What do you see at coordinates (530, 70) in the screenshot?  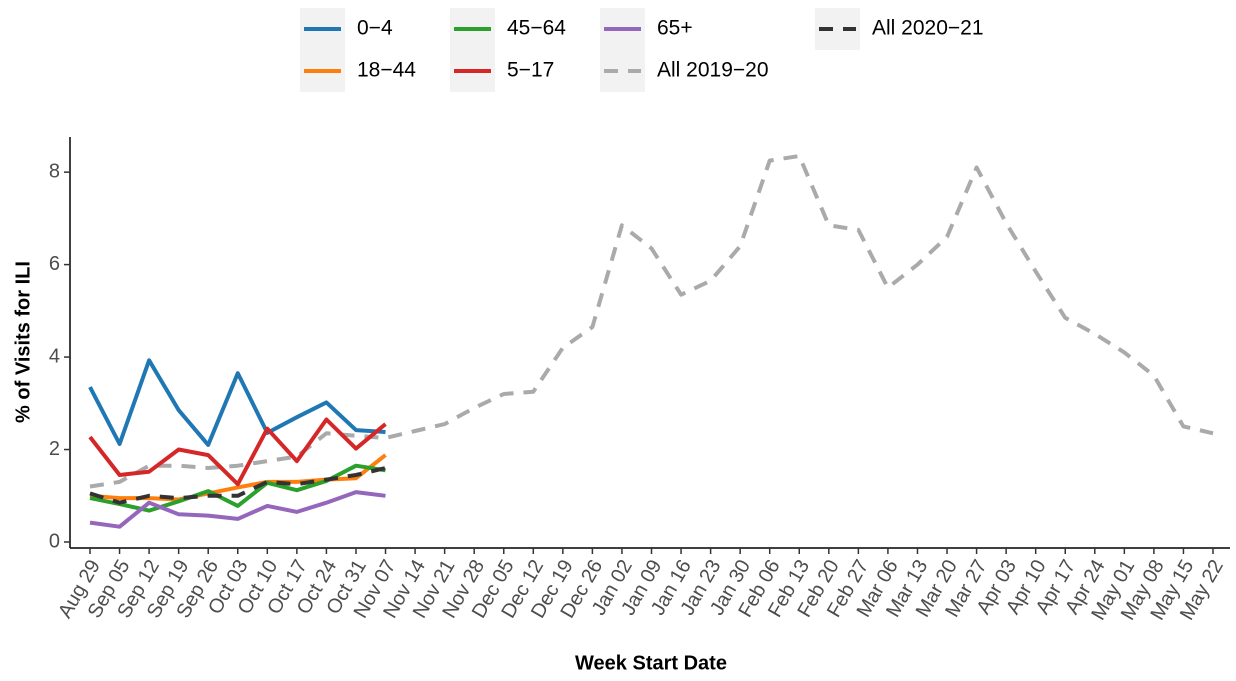 I see `legend-label: 5−17` at bounding box center [530, 70].